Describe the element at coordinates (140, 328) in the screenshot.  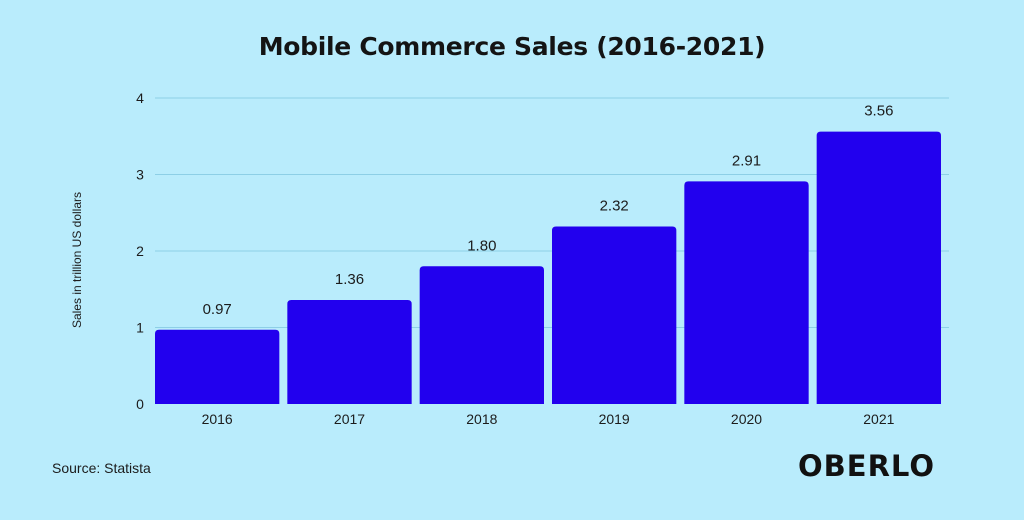
I see `y-tick-label: 1` at that location.